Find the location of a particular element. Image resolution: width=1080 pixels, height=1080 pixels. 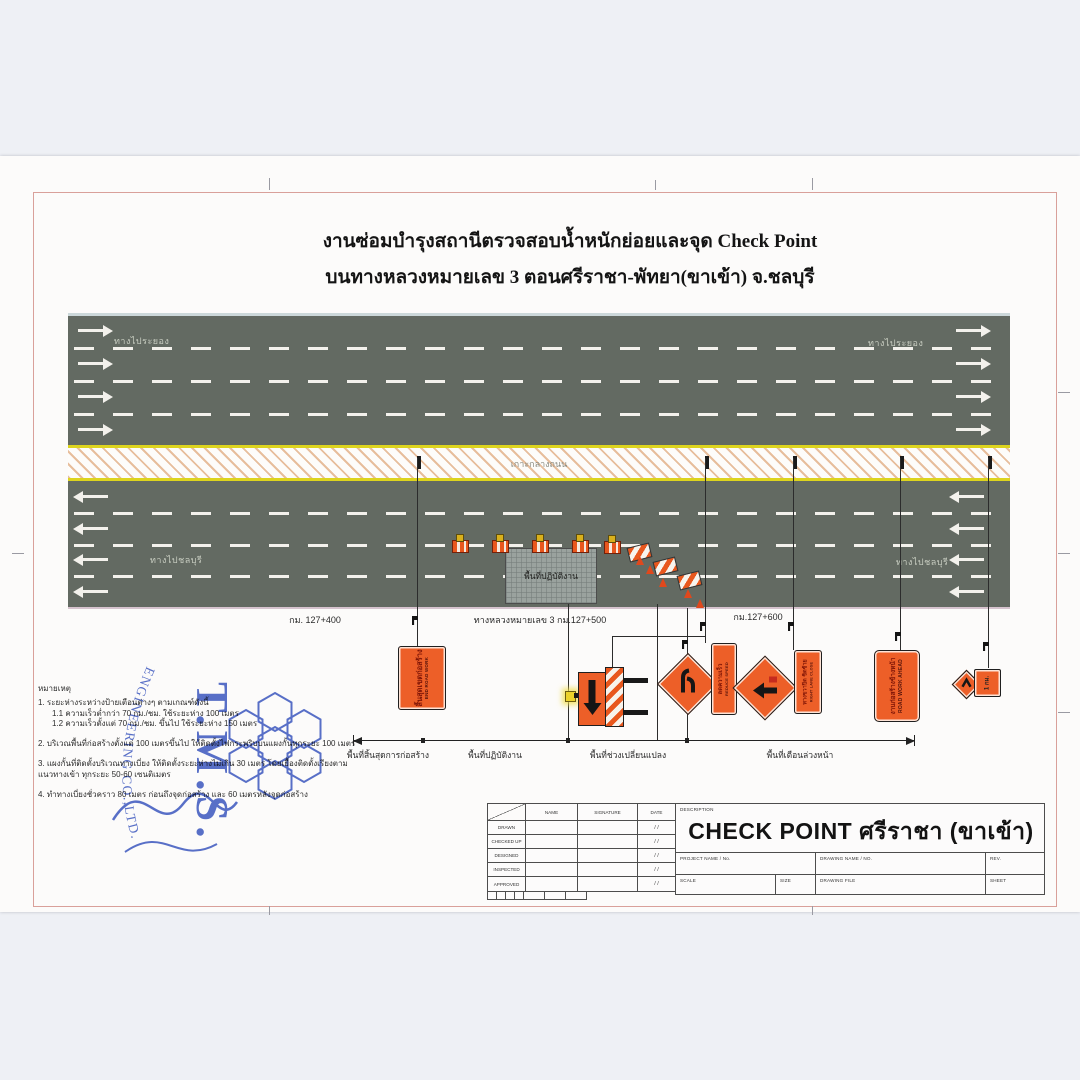

light-mount is located at coordinates (576, 695).